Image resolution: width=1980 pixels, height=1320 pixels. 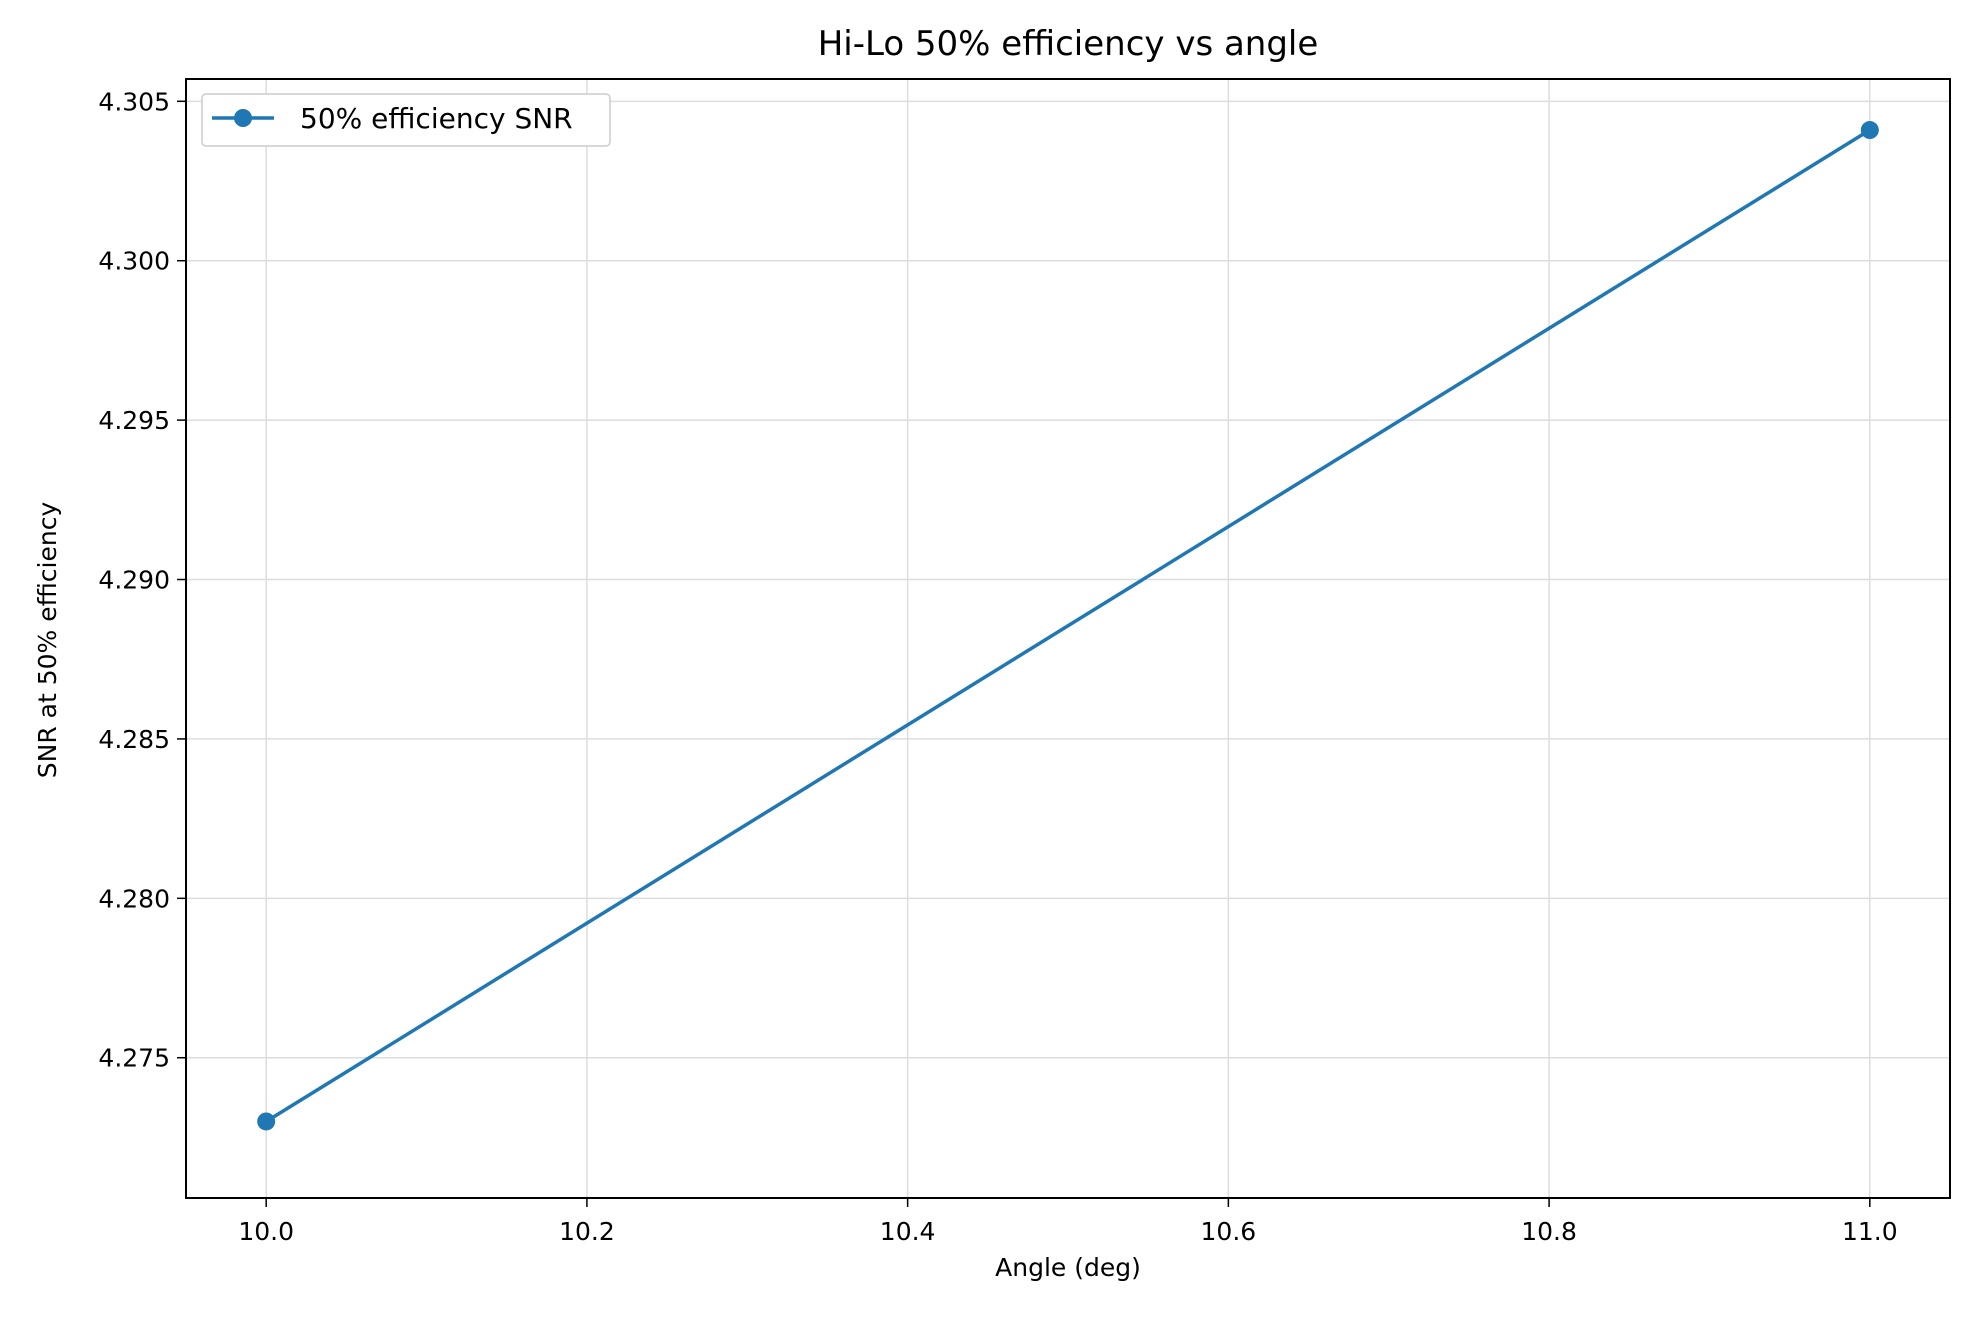 I want to click on x-tick-label: 10.2, so click(x=587, y=1231).